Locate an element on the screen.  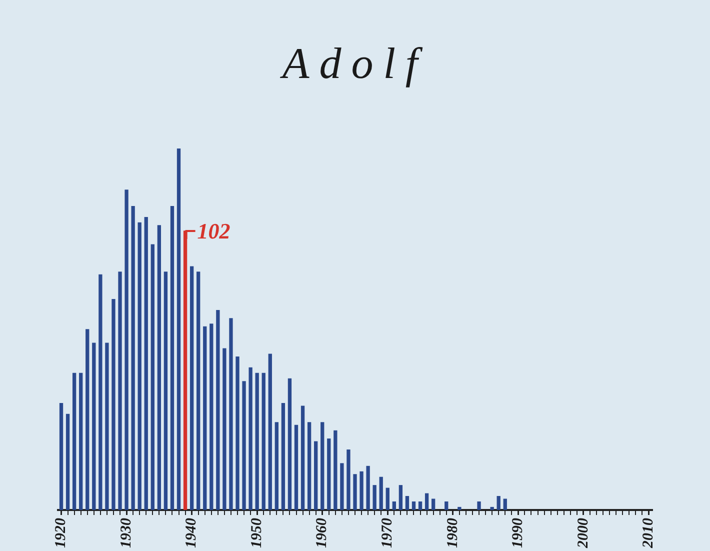
chart-title: Adolf is located at coordinates (354, 63).